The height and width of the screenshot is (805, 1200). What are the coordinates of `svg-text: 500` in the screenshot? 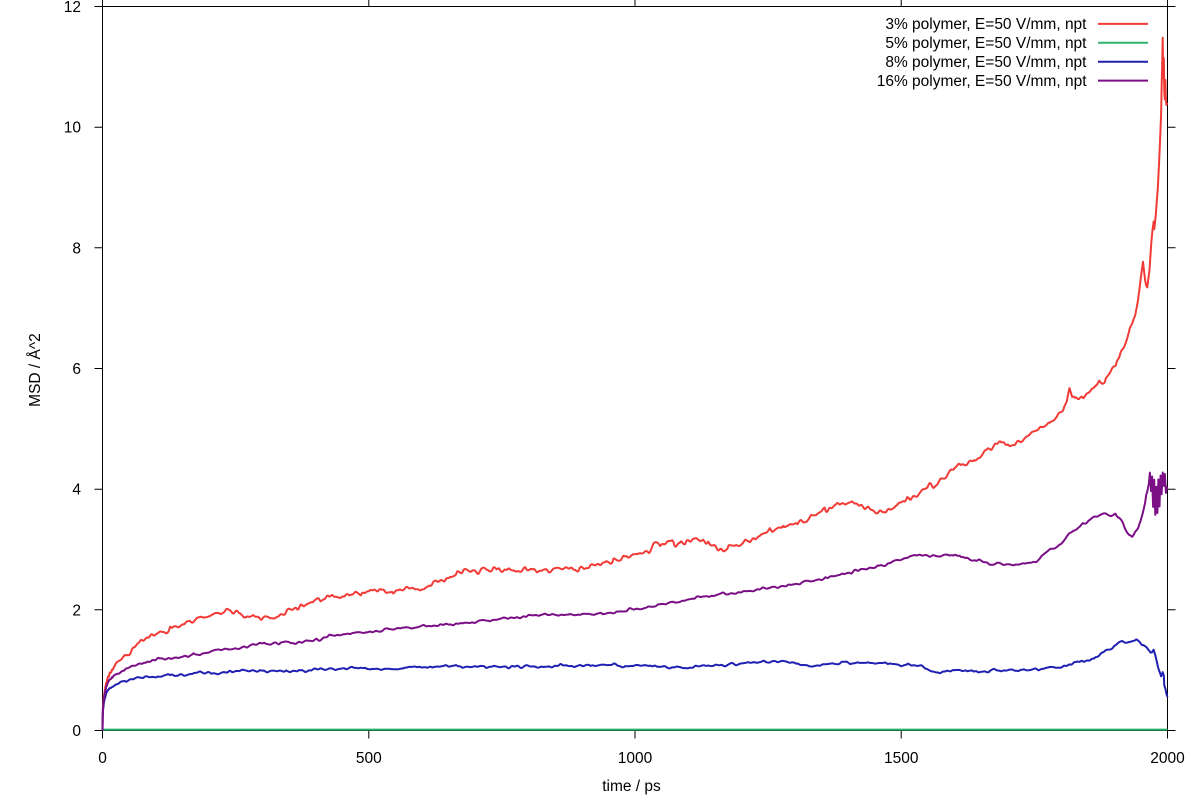 It's located at (369, 758).